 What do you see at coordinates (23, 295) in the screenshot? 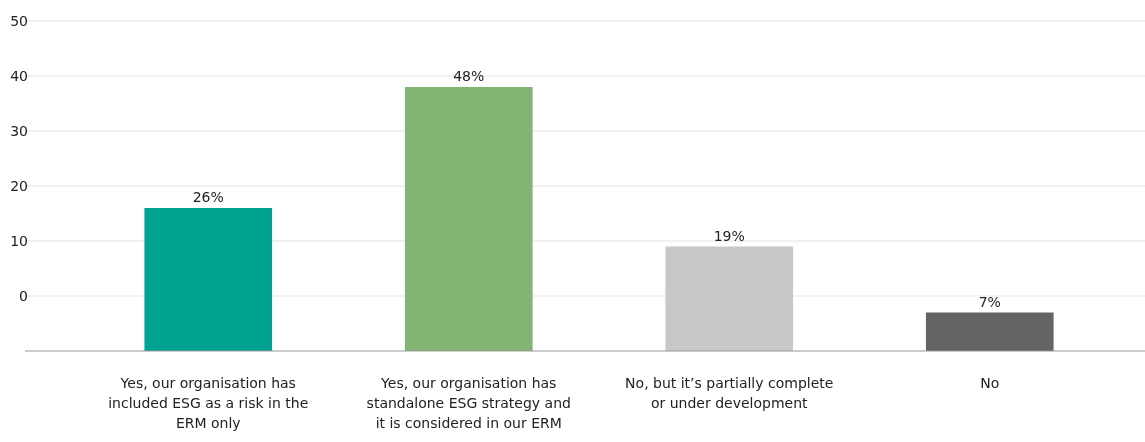
I see `y-tick-label: 0` at bounding box center [23, 295].